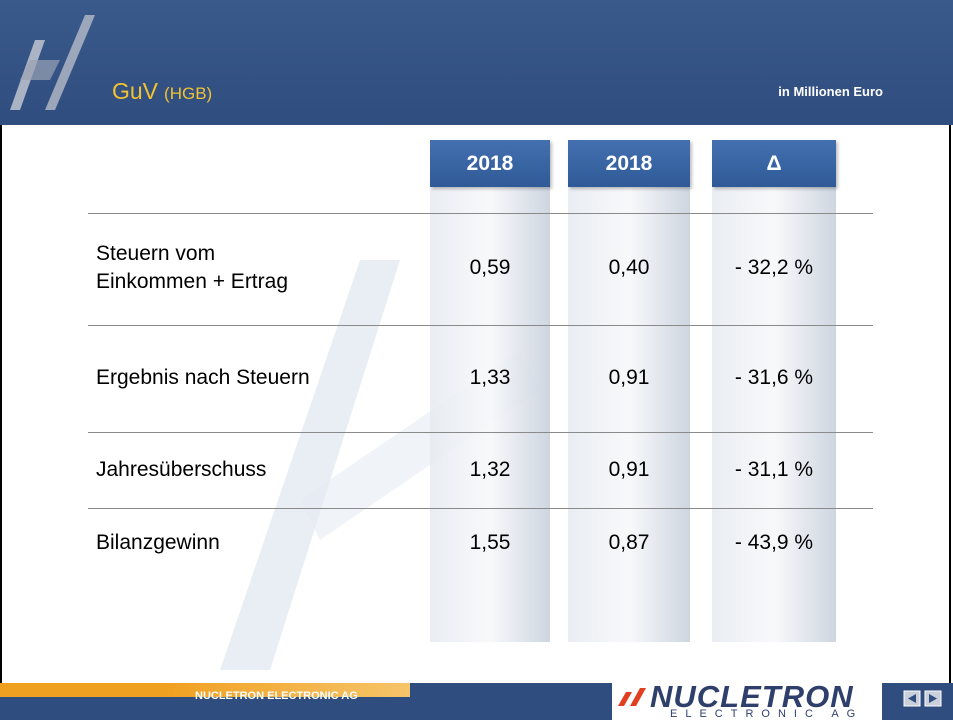 This screenshot has width=953, height=720. What do you see at coordinates (774, 377) in the screenshot?
I see `cell: - 31,6 %` at bounding box center [774, 377].